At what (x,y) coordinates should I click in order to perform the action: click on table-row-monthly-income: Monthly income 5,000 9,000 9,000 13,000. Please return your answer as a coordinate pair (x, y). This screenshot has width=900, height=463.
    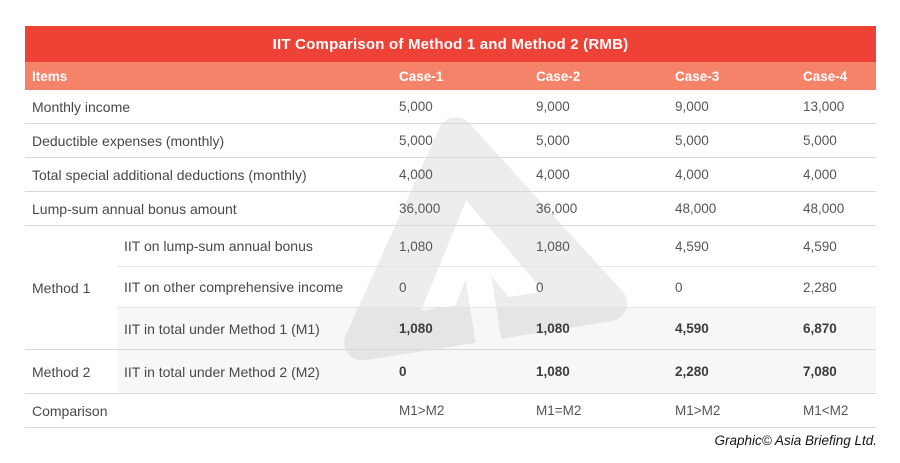
    Looking at the image, I should click on (450, 106).